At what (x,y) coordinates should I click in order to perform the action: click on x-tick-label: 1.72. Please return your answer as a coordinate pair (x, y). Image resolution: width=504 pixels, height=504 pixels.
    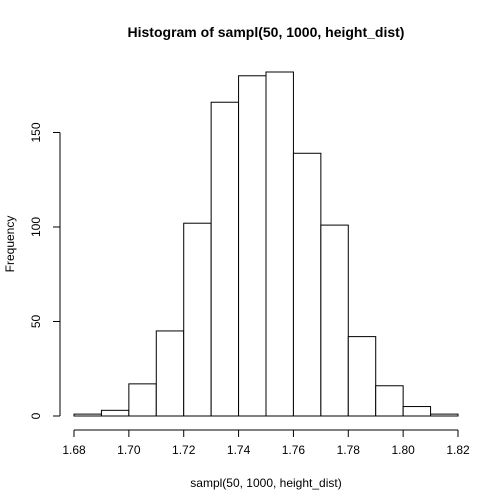
    Looking at the image, I should click on (184, 450).